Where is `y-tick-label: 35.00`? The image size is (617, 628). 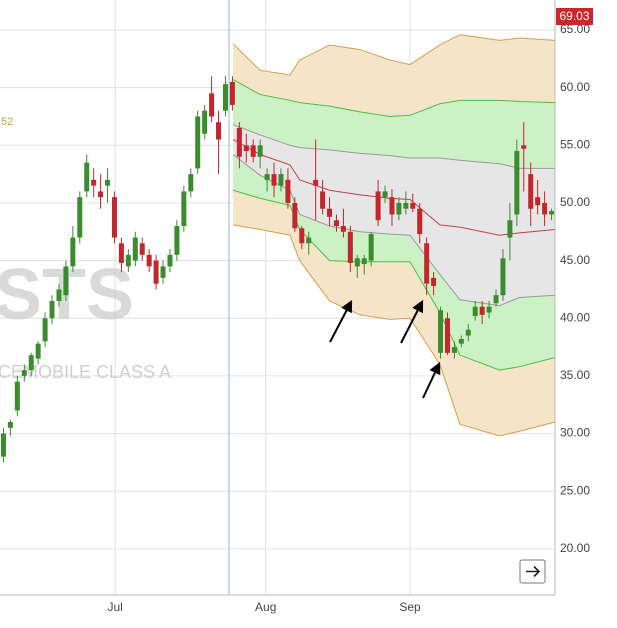
y-tick-label: 35.00 is located at coordinates (575, 375).